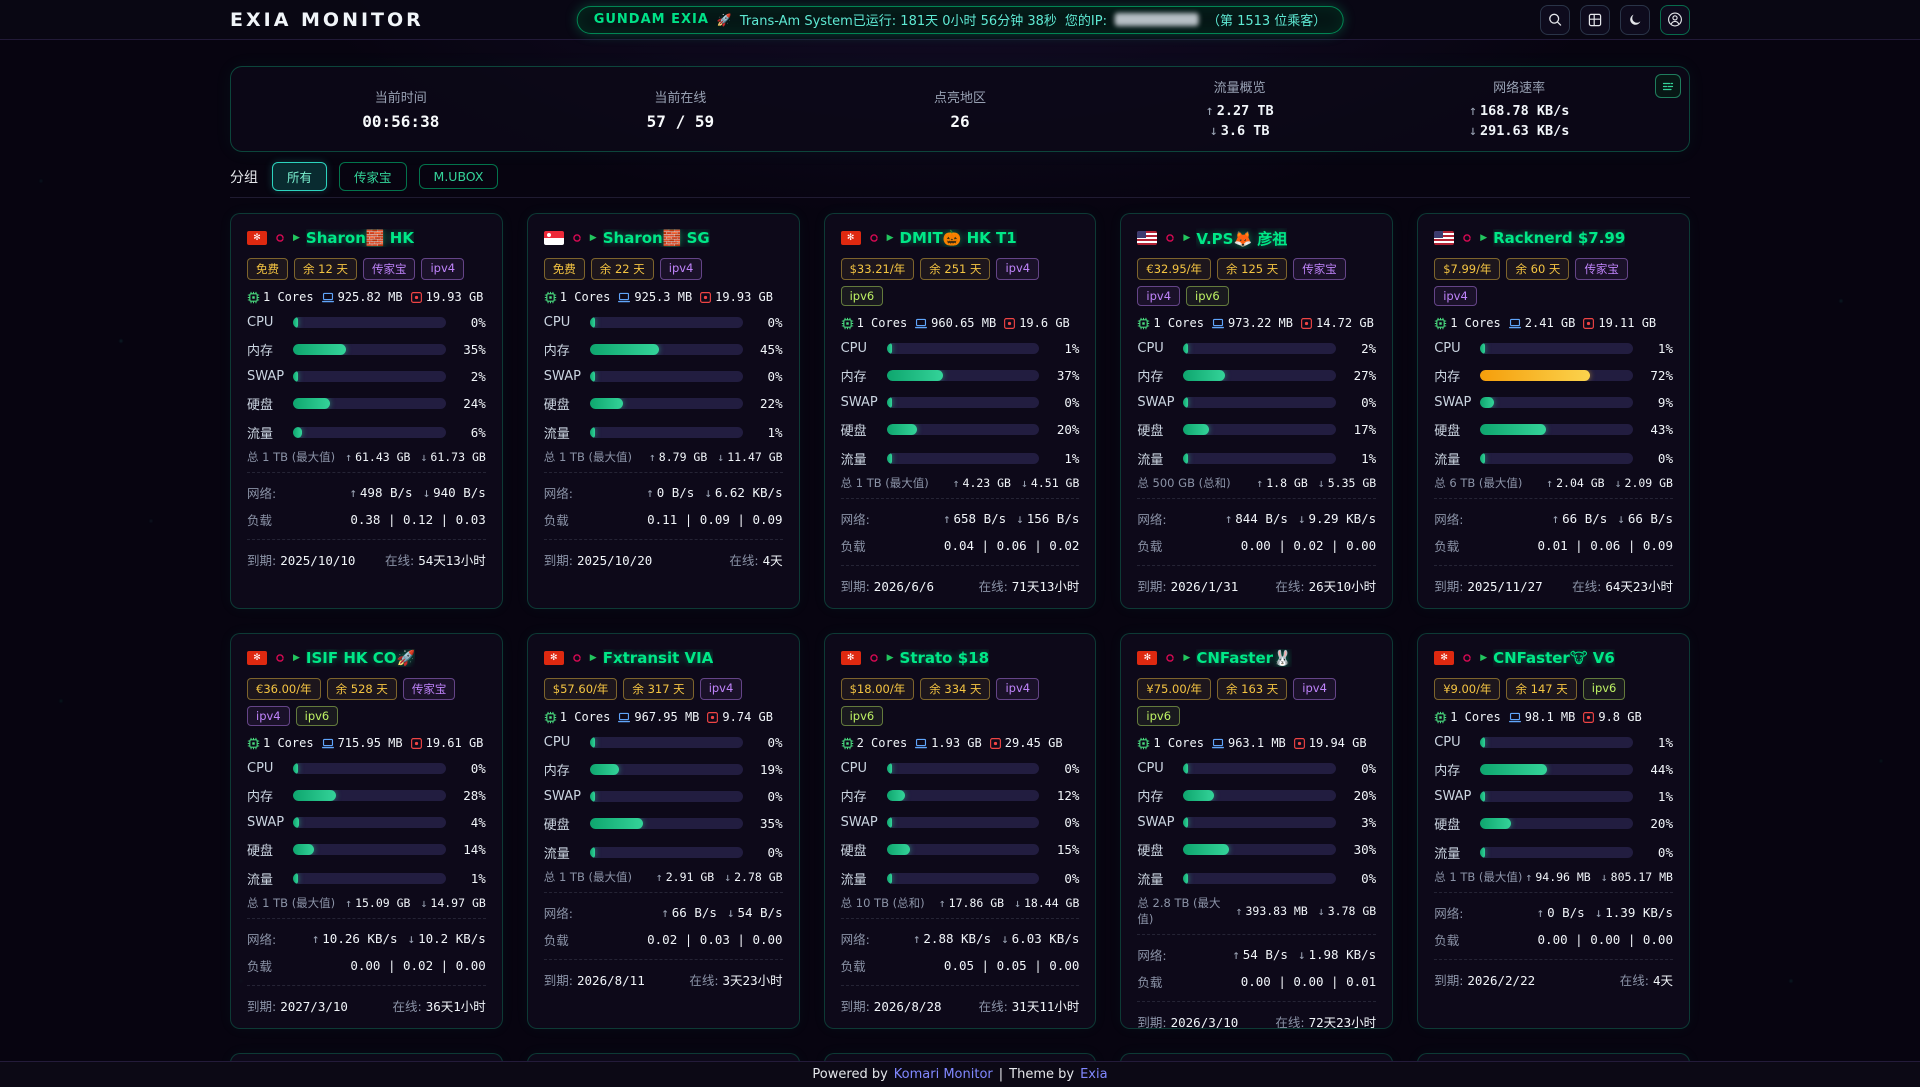  Describe the element at coordinates (1256, 483) in the screenshot. I see `traffic-detail-row: 总 500 GB (总和) ↑ 1.8 GB ↓ 5.35 GB` at that location.